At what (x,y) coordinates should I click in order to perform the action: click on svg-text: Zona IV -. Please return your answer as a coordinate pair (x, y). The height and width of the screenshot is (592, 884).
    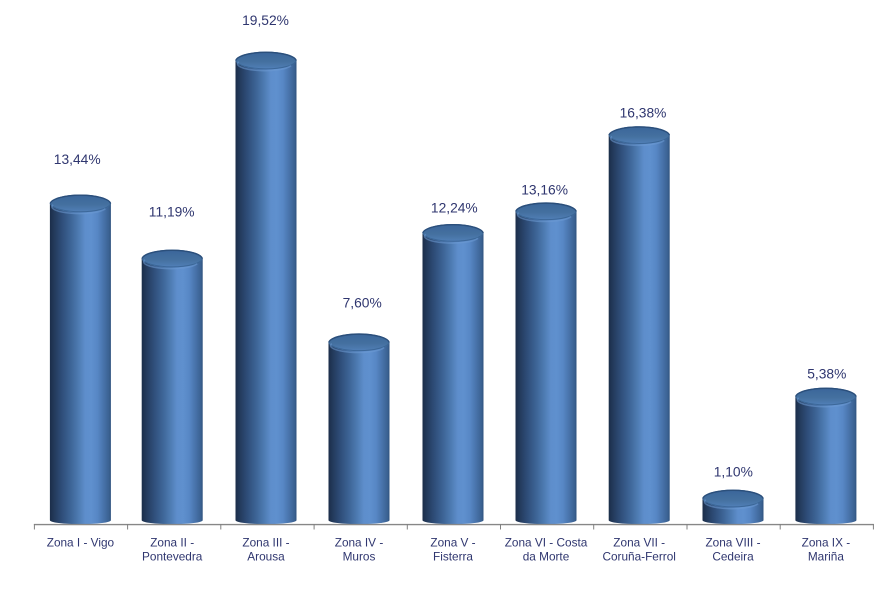
    Looking at the image, I should click on (359, 543).